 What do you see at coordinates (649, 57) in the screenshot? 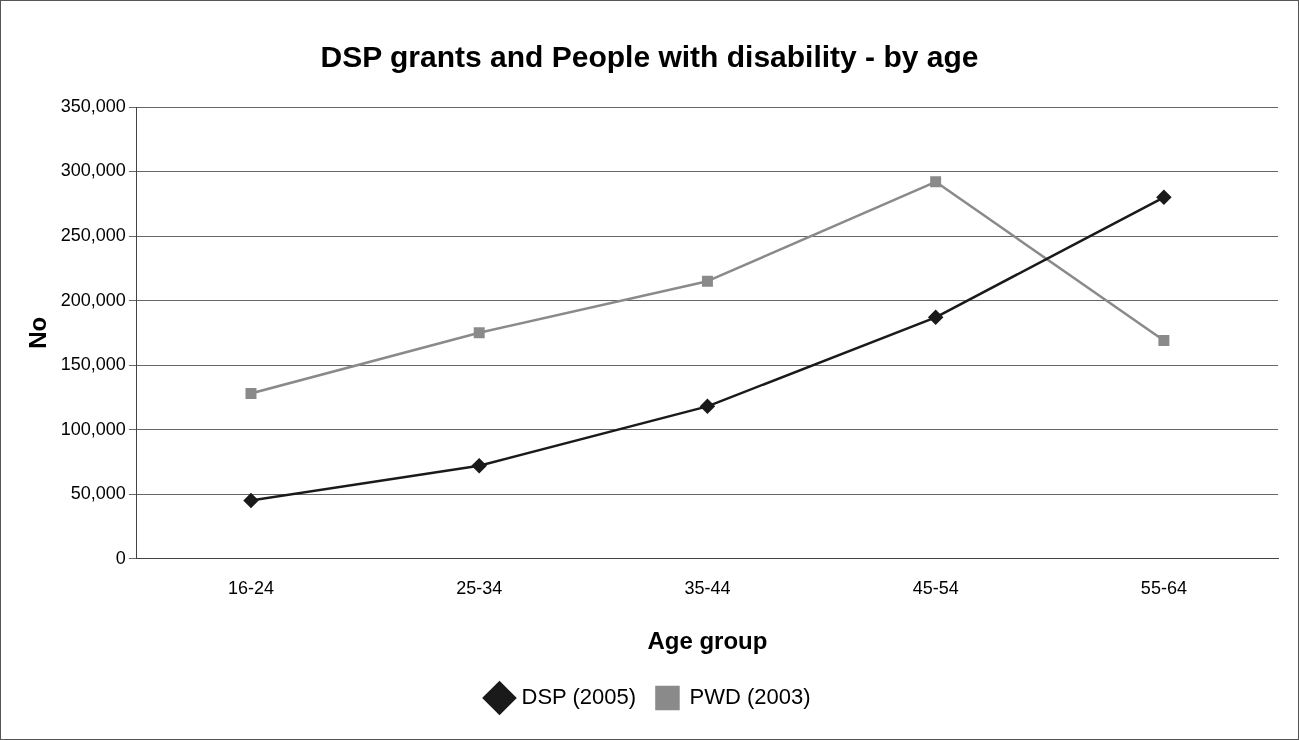
I see `chart-title: DSP grants and People with disability - by age` at bounding box center [649, 57].